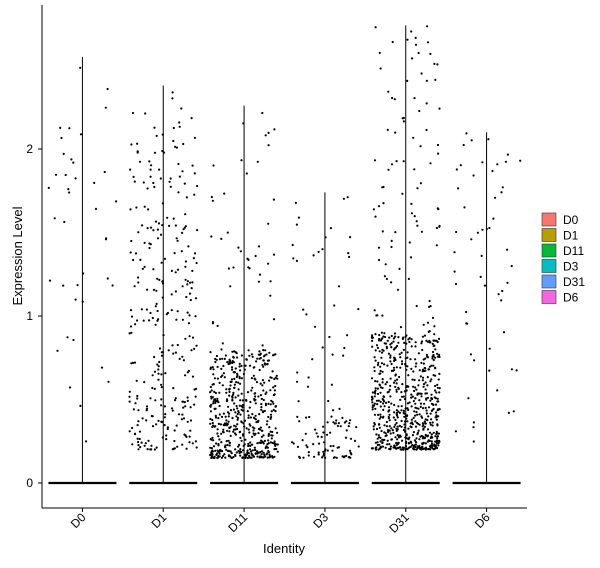 The image size is (600, 568). What do you see at coordinates (29, 316) in the screenshot?
I see `y-tick-label: 1` at bounding box center [29, 316].